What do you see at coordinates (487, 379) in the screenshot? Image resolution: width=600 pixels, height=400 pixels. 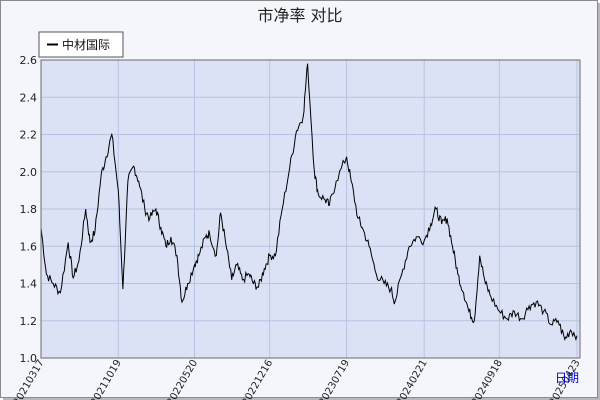 I see `x-tick-label: 20240918` at bounding box center [487, 379].